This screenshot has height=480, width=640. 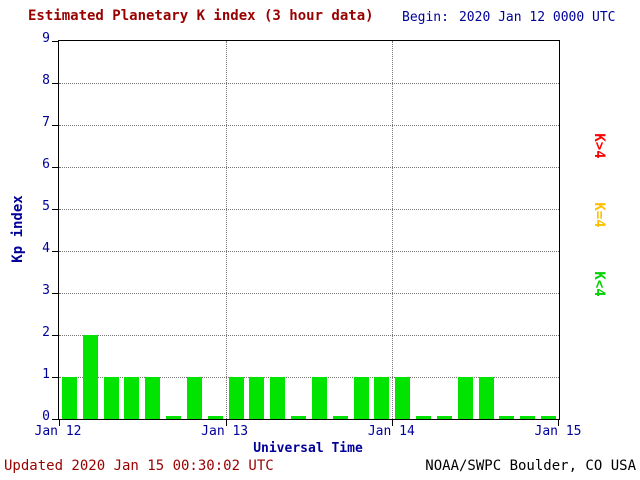 What do you see at coordinates (599, 146) in the screenshot?
I see `legend-k-gt-4: K>4` at bounding box center [599, 146].